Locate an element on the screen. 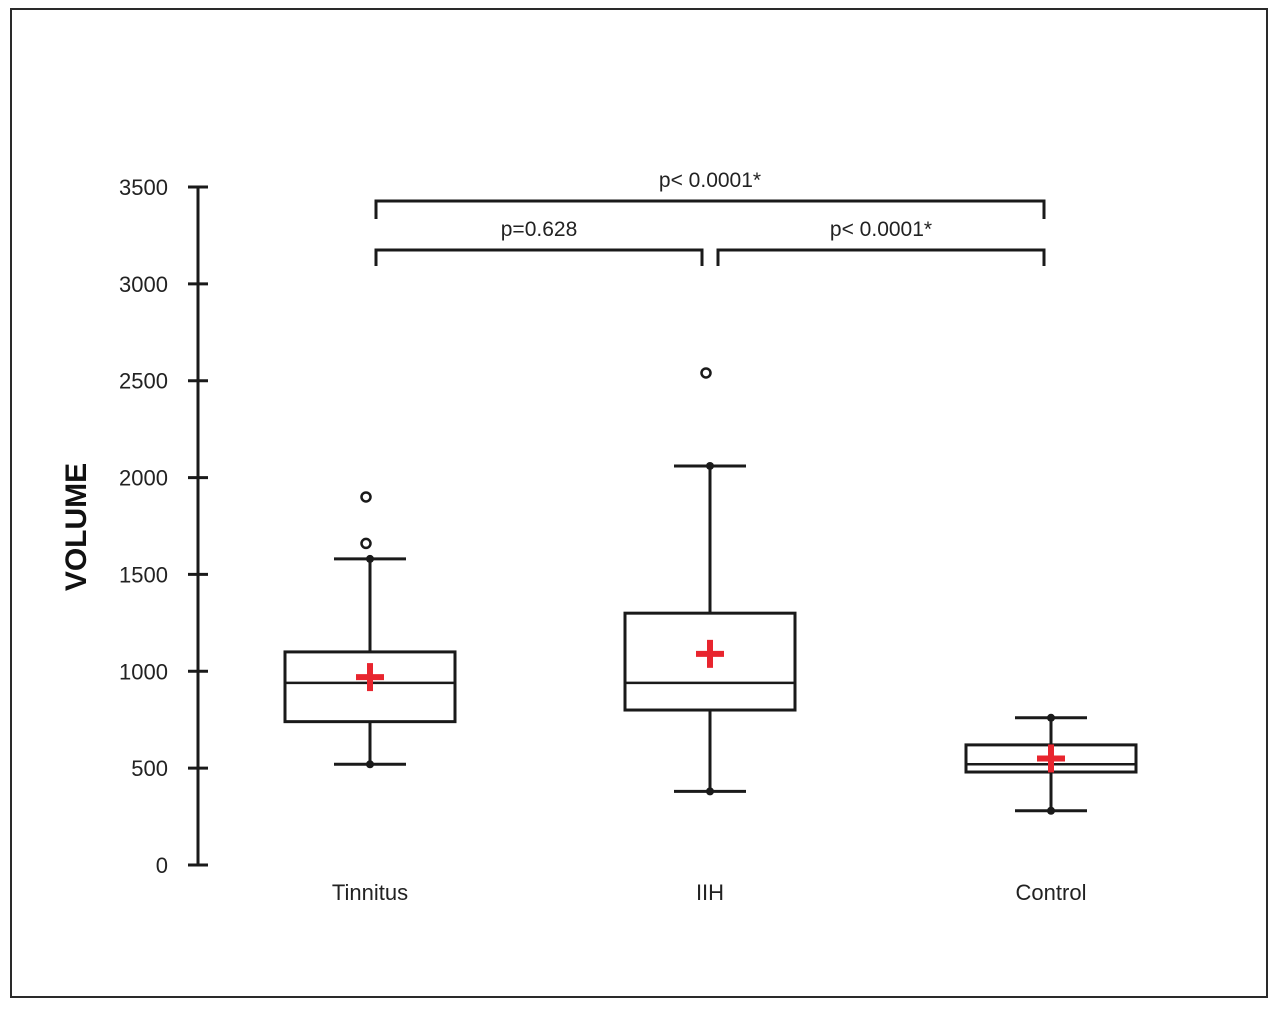 This screenshot has width=1280, height=1010. y-axis-title: VOLUME is located at coordinates (76, 527).